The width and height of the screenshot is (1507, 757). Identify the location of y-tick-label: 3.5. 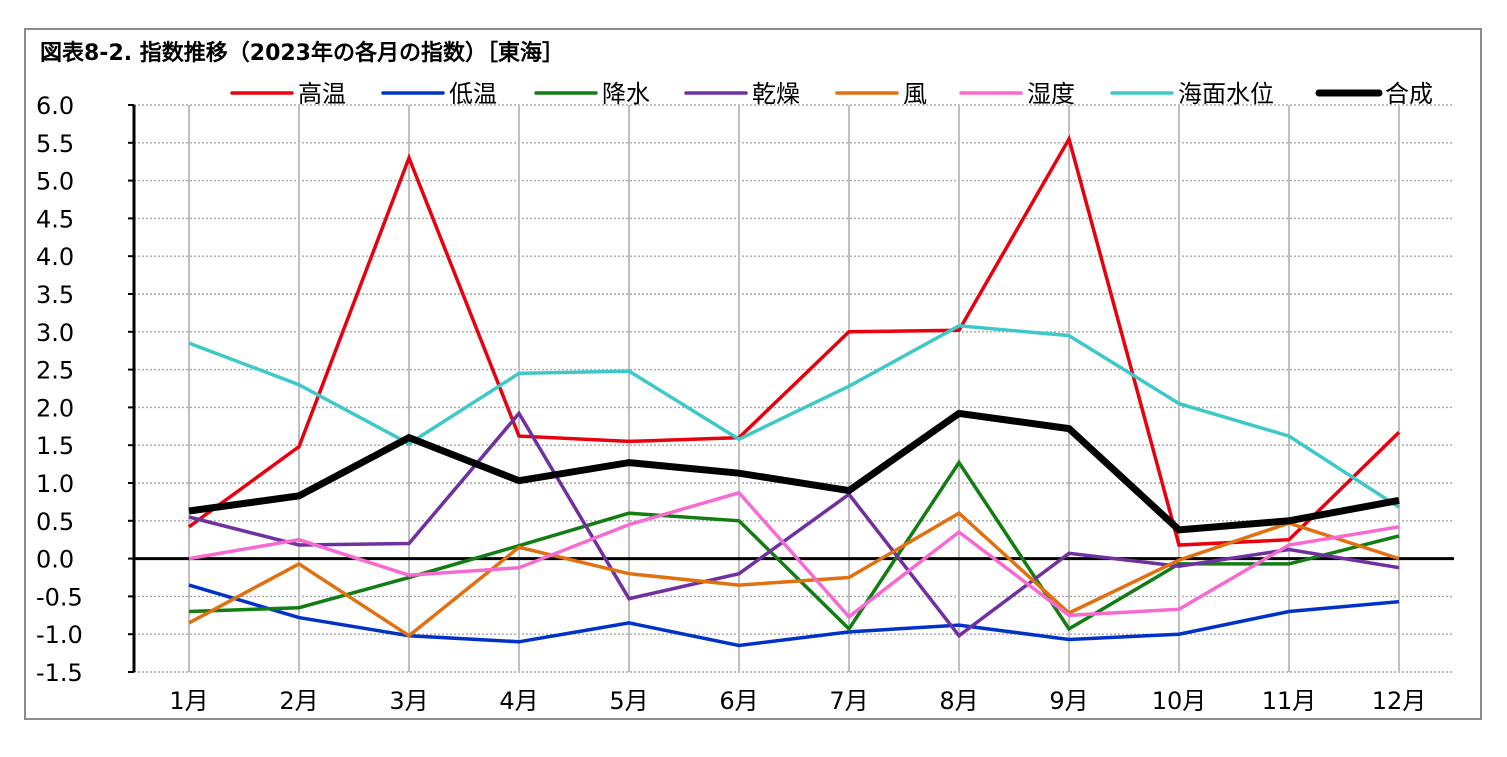
(55, 295).